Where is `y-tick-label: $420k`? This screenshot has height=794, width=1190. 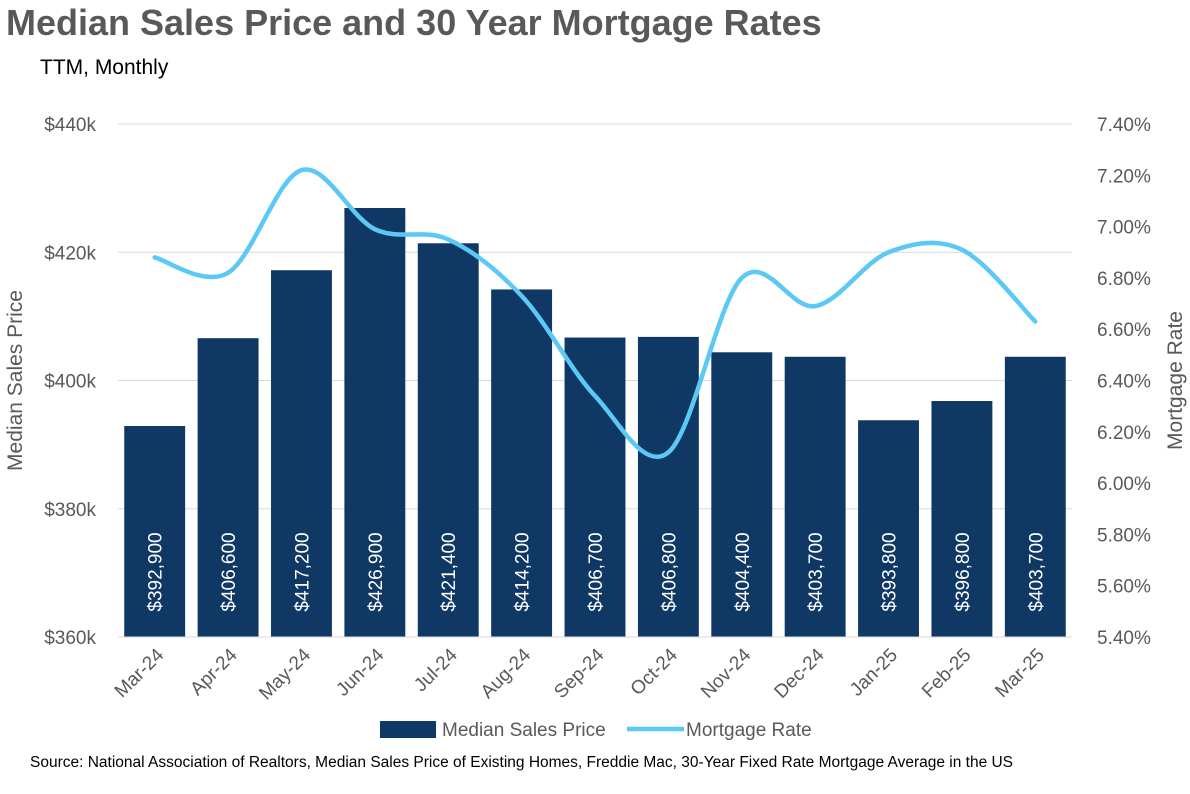
y-tick-label: $420k is located at coordinates (70, 253).